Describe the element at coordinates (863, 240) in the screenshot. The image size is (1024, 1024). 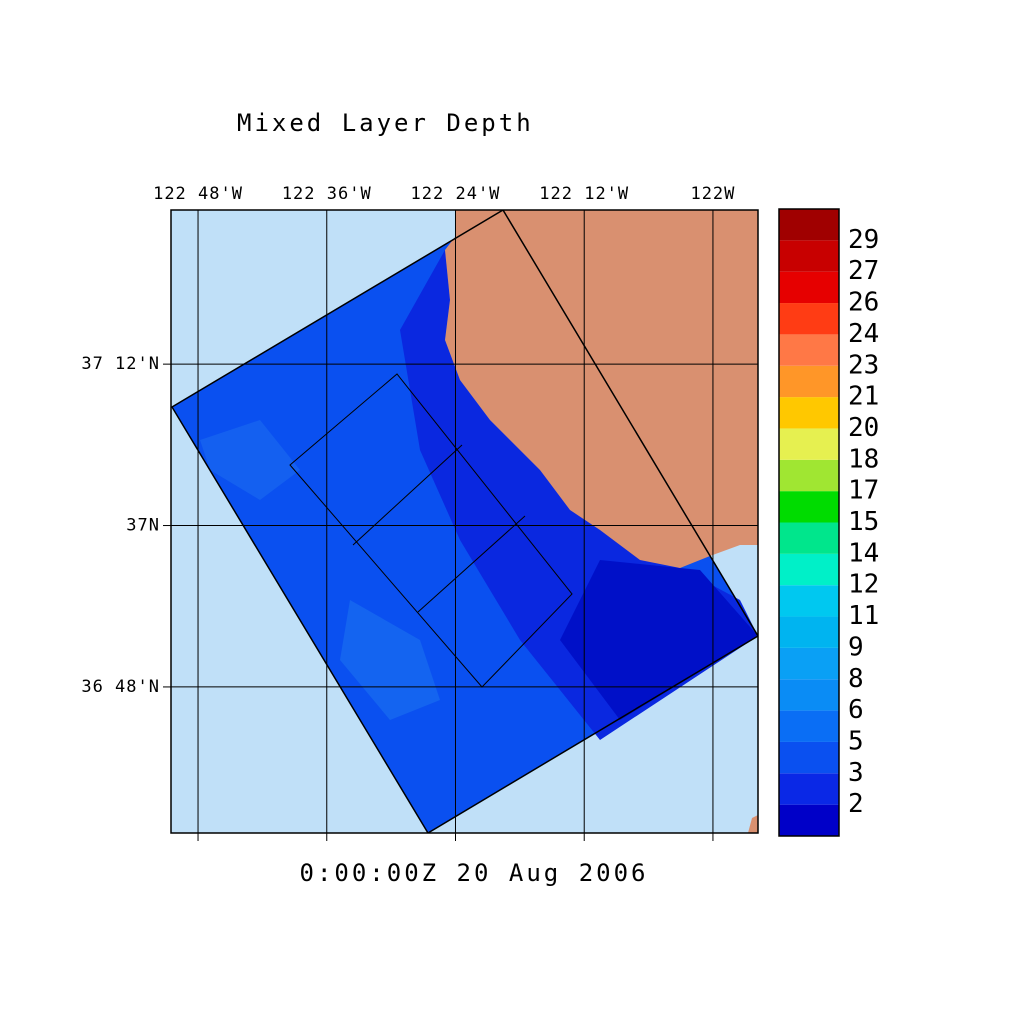
I see `colorbar-label: 29` at that location.